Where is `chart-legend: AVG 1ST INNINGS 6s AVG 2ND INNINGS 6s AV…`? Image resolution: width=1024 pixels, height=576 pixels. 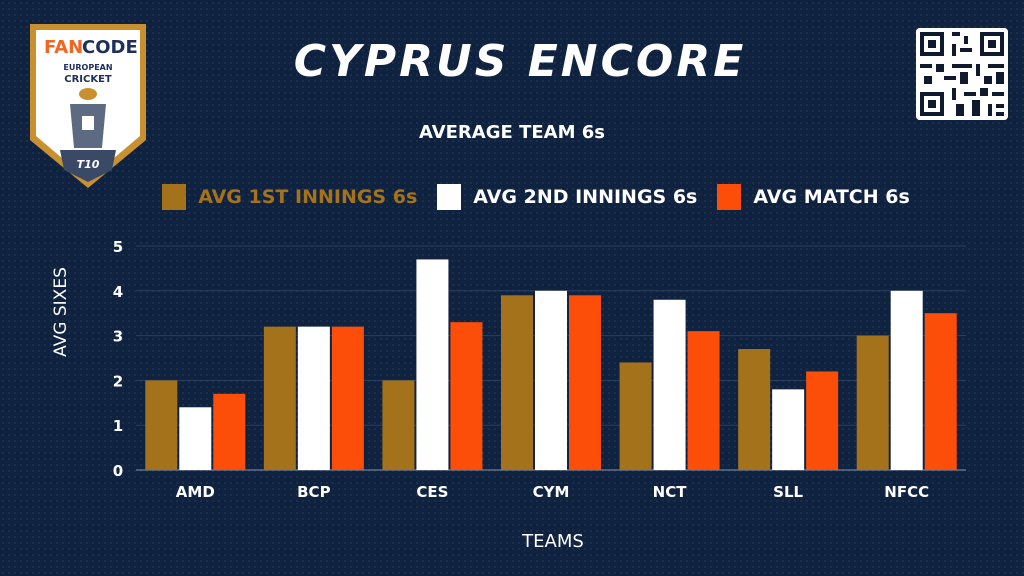 chart-legend: AVG 1ST INNINGS 6s AVG 2ND INNINGS 6s AV… is located at coordinates (512, 197).